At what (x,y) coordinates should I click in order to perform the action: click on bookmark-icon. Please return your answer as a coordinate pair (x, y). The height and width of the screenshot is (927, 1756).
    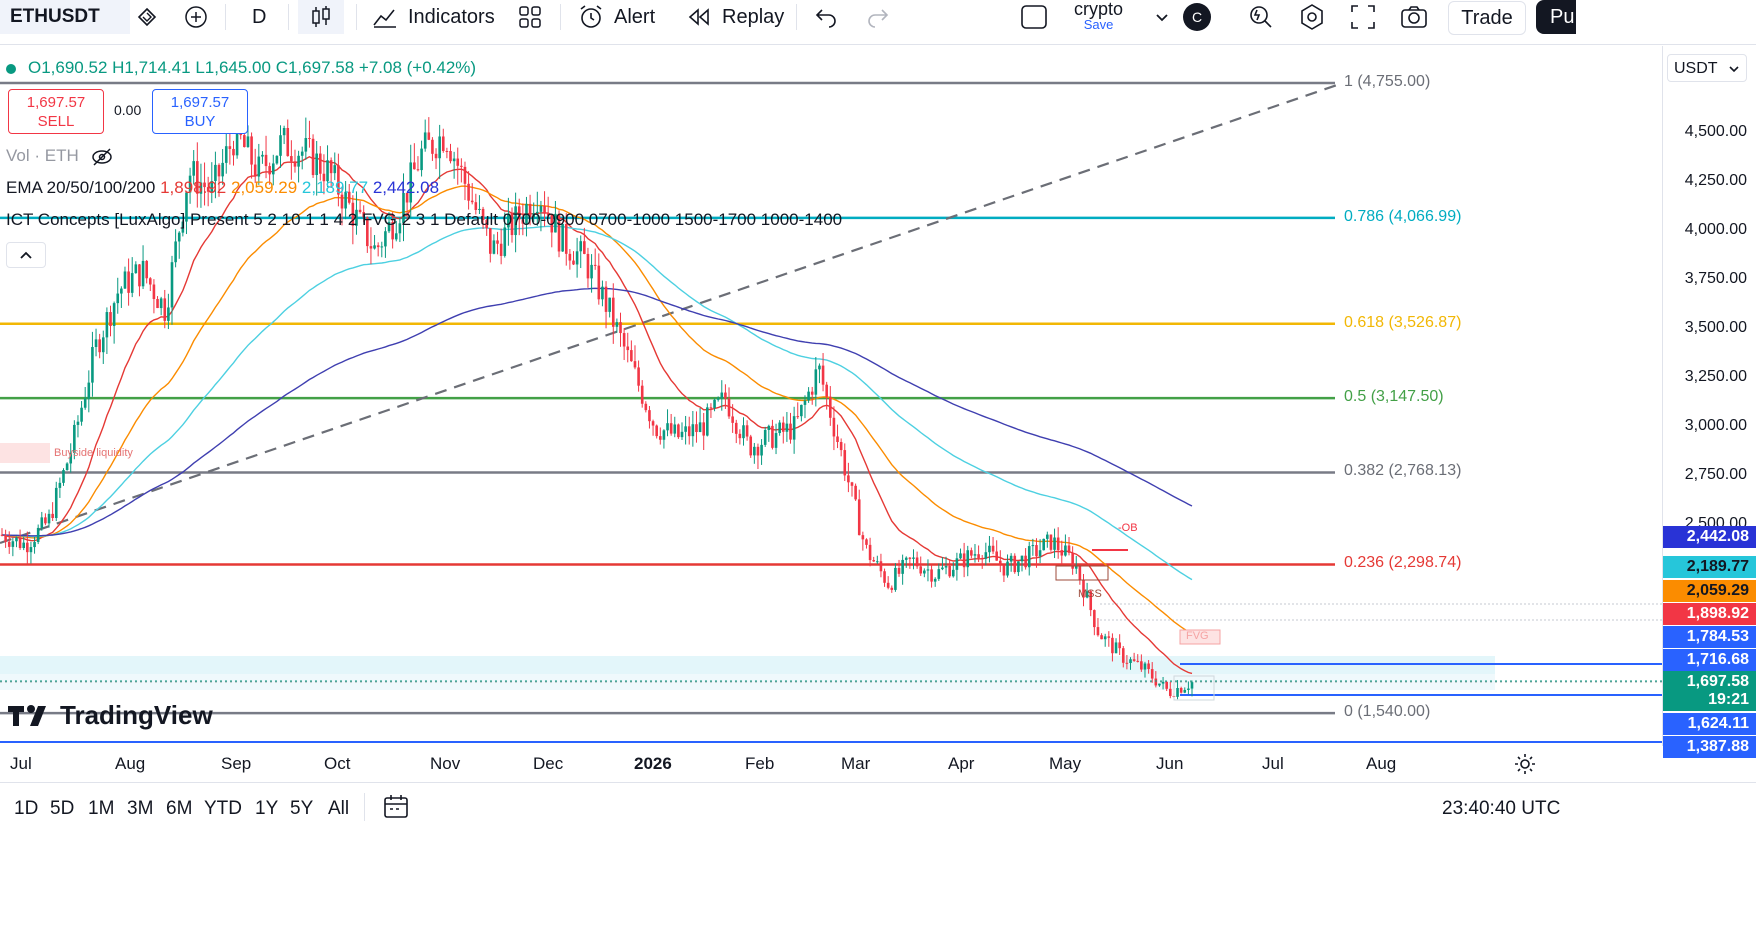
    Looking at the image, I should click on (147, 17).